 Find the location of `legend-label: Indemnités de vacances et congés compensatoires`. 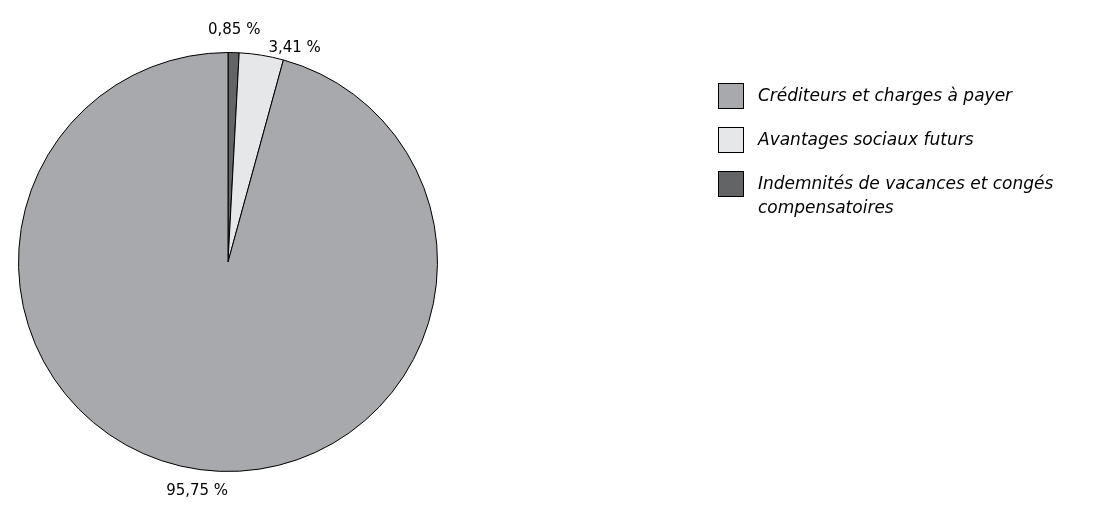

legend-label: Indemnités de vacances et congés compensatoires is located at coordinates (906, 195).